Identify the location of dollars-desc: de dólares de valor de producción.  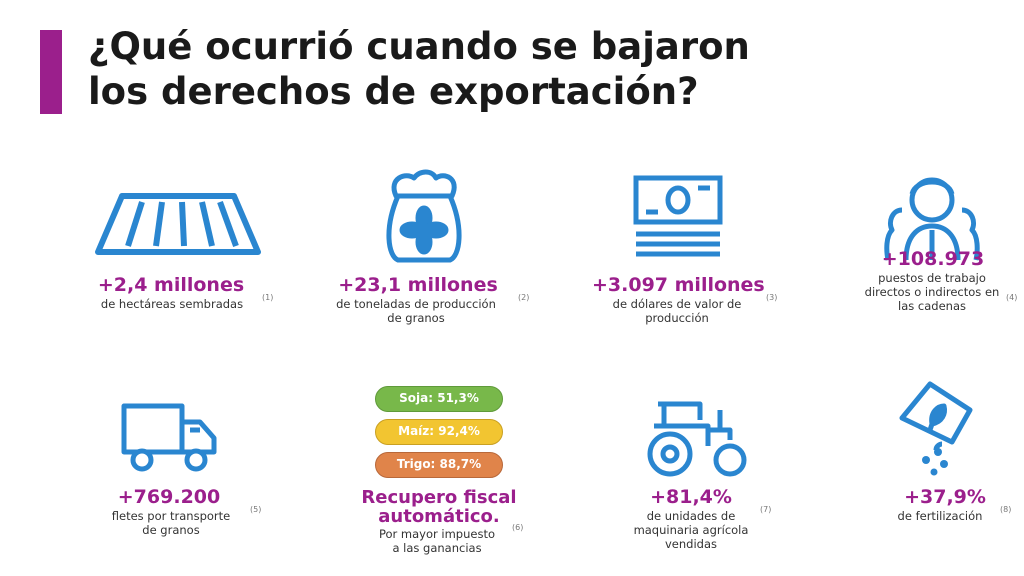
(677, 311).